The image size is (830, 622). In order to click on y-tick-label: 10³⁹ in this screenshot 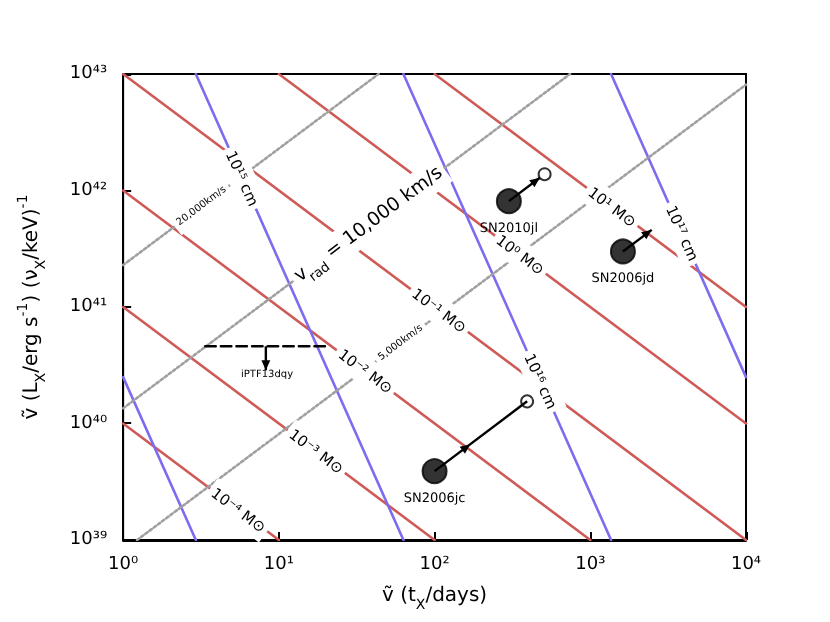, I will do `click(88, 540)`.